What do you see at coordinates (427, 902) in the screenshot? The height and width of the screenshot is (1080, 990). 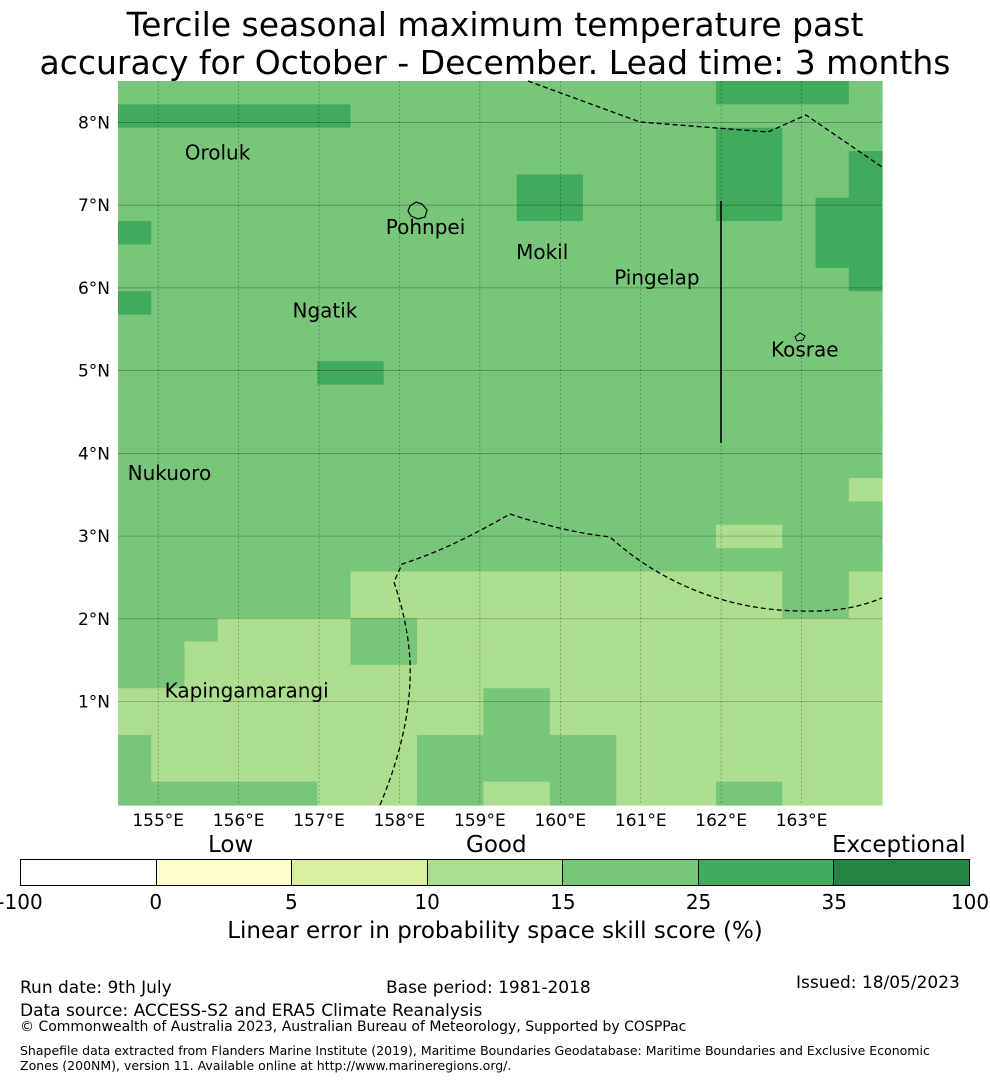 I see `colorbar-tick-label: 10` at bounding box center [427, 902].